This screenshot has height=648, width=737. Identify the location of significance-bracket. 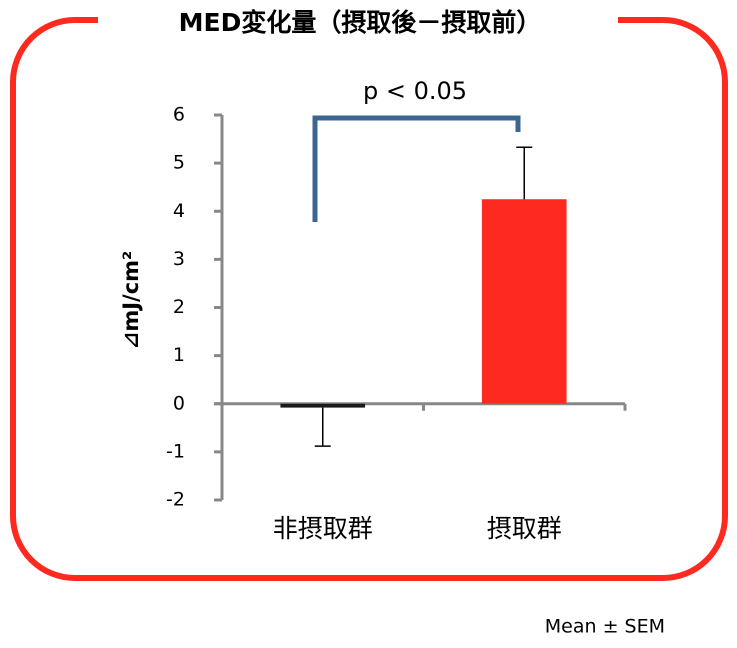
(416, 168).